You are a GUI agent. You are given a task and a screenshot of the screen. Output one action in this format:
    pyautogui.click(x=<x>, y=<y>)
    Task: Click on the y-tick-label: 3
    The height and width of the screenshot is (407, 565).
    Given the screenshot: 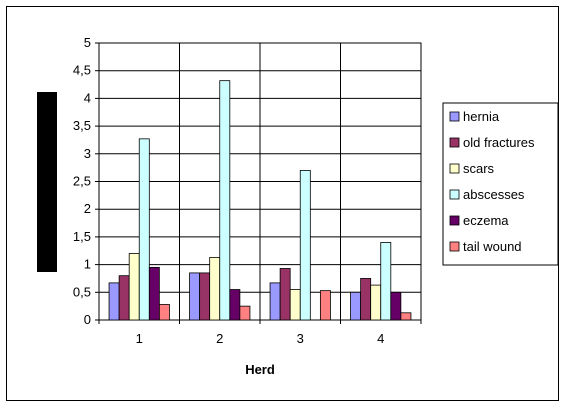 What is the action you would take?
    pyautogui.click(x=87, y=153)
    